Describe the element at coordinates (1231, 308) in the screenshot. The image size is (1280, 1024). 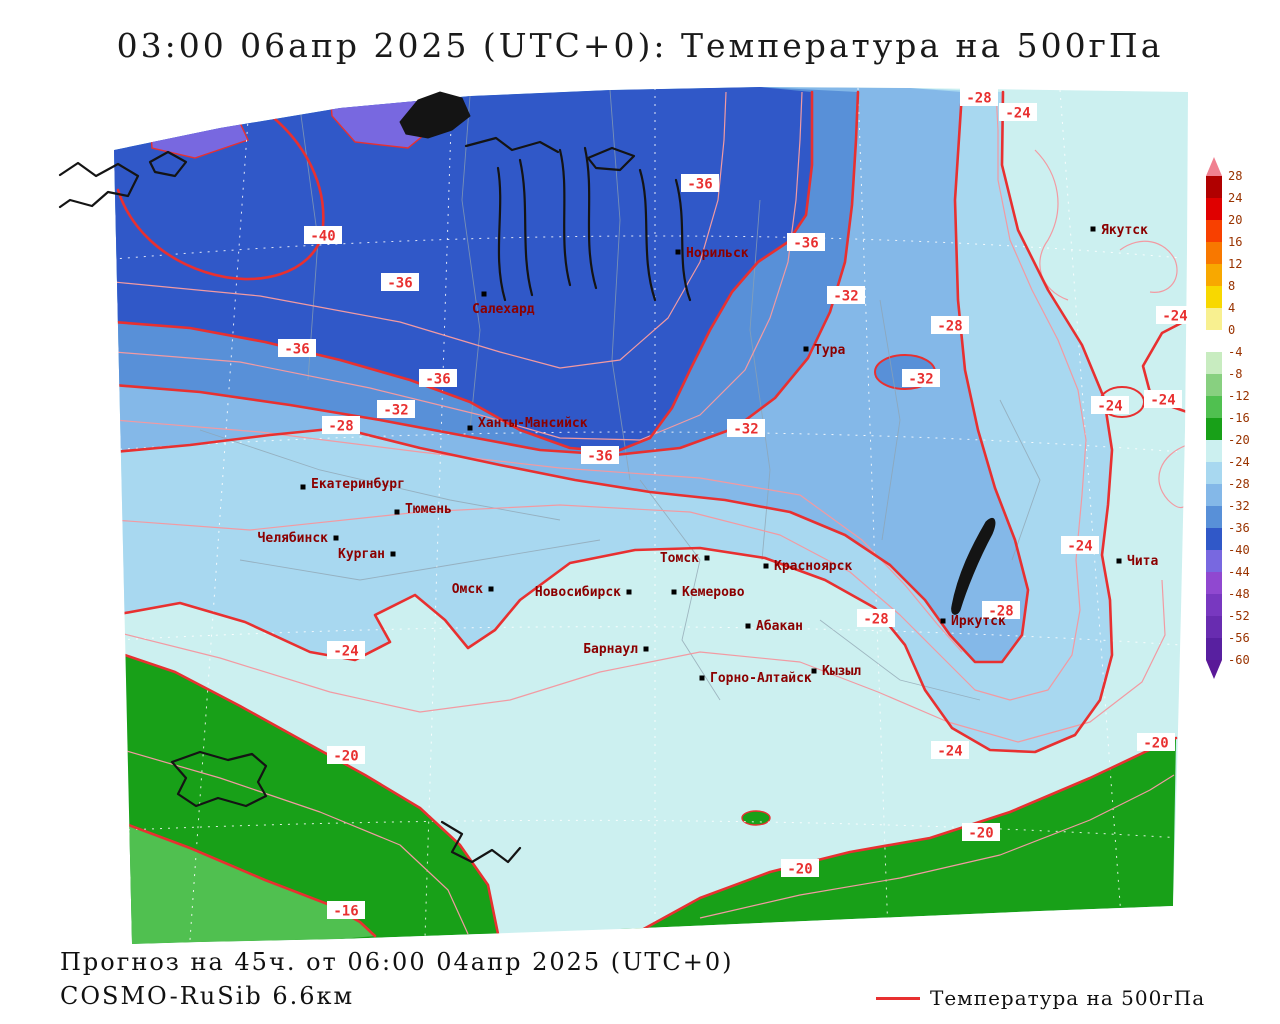
I see `colorbar-tick-label: 4` at that location.